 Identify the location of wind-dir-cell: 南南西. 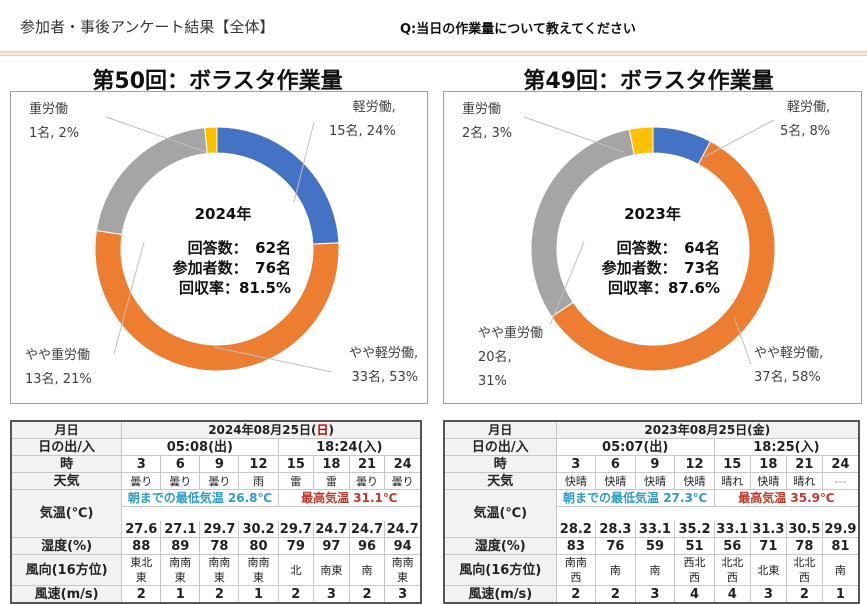
(576, 570).